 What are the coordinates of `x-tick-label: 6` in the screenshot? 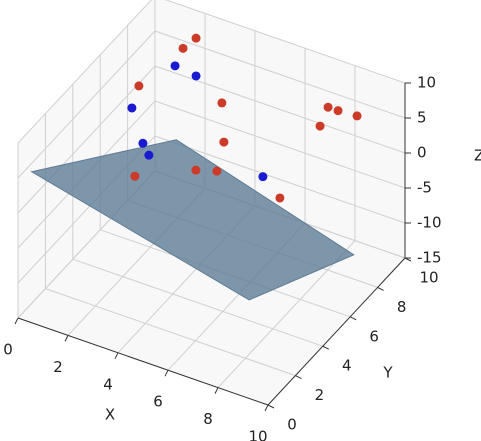 It's located at (158, 402).